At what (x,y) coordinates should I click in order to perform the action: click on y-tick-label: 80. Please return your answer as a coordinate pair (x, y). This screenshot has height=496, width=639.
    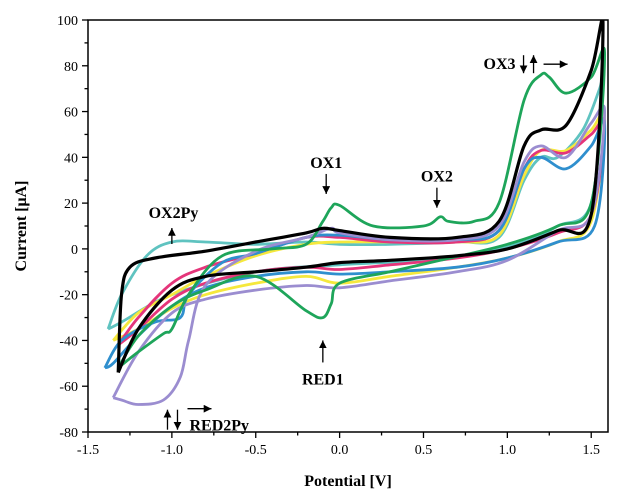
    Looking at the image, I should click on (71, 67).